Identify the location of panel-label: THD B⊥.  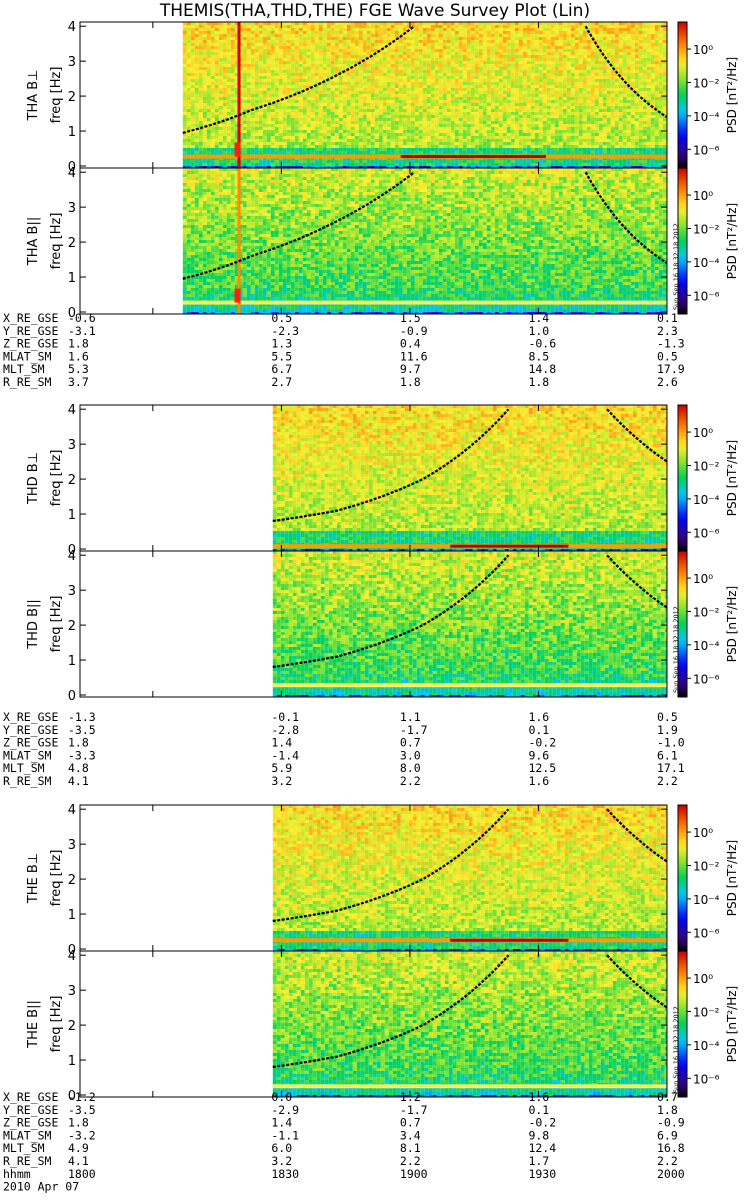
(33, 478).